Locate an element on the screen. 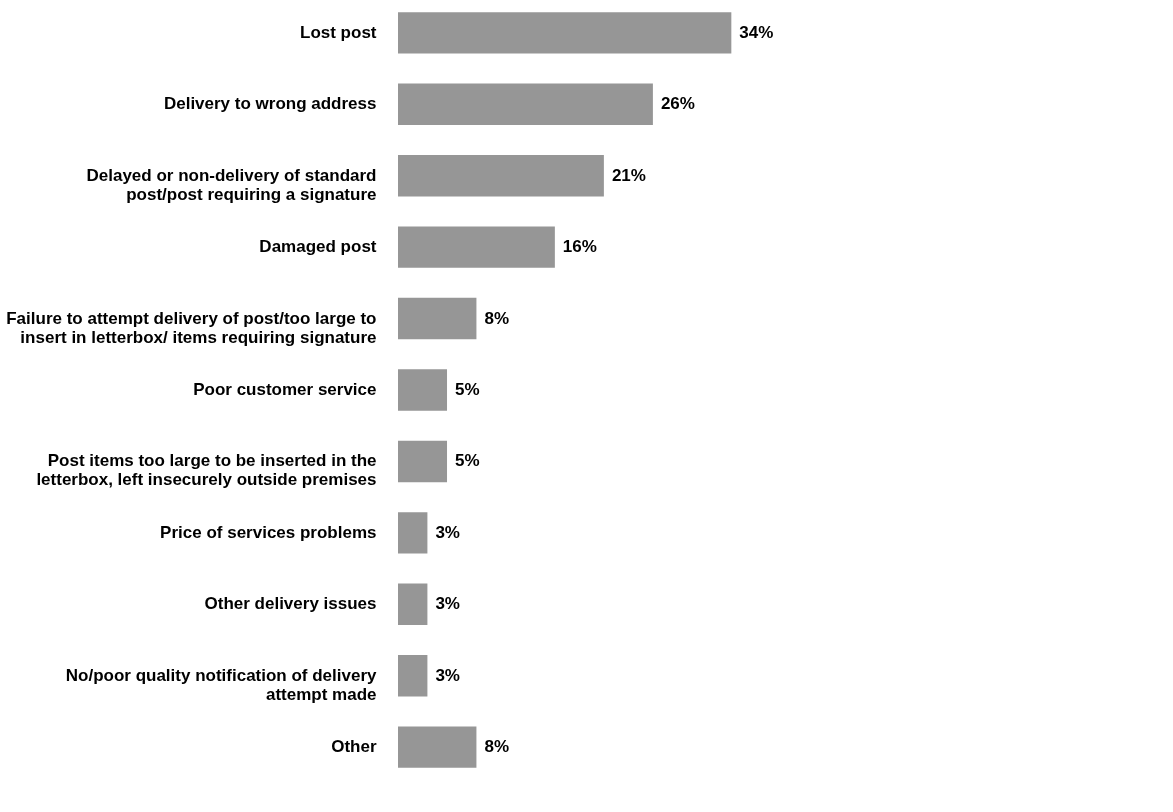 The width and height of the screenshot is (1173, 812). y-tick-label: Other is located at coordinates (354, 747).